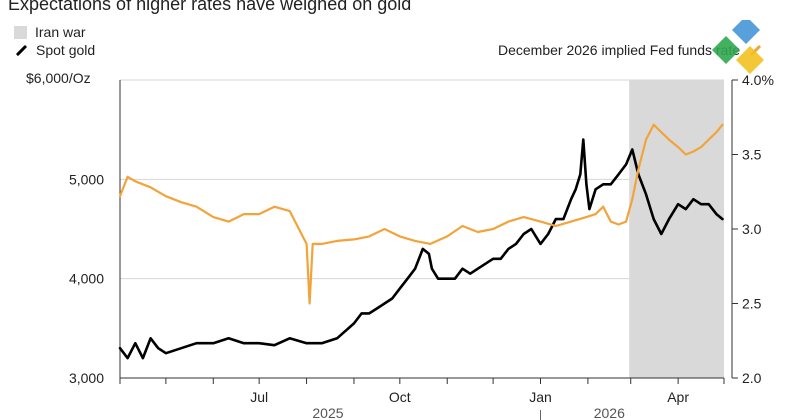  I want to click on left-tick-label-2: 5,000, so click(86, 179).